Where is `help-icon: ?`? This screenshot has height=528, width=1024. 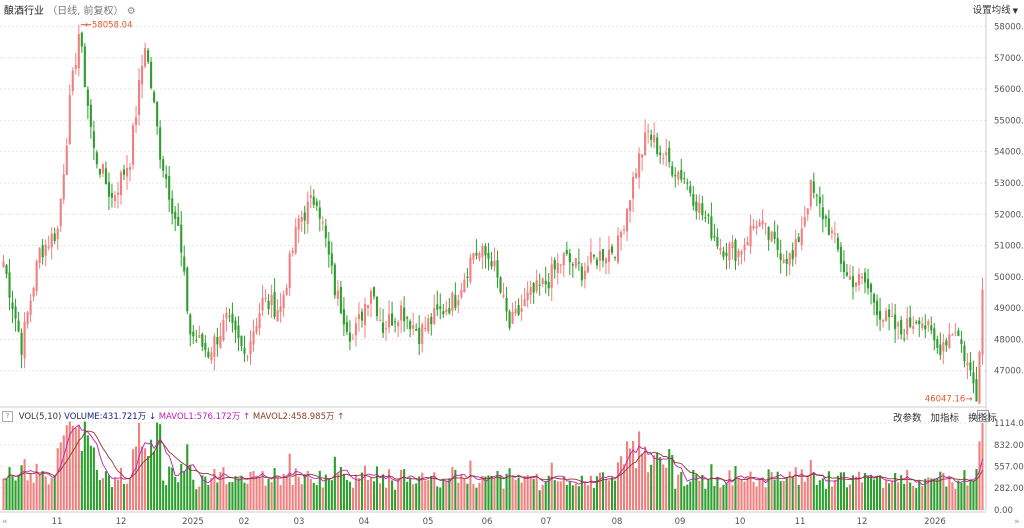
help-icon: ? is located at coordinates (7, 416).